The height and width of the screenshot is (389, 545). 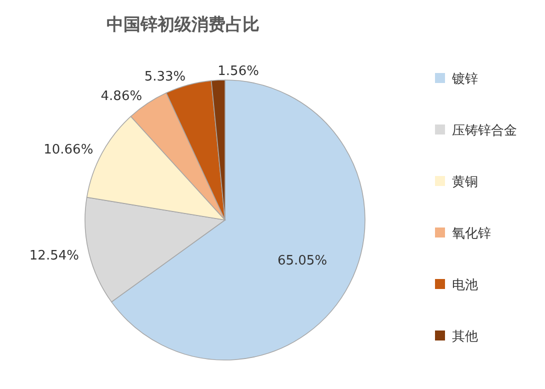 I want to click on data-label: 65.05%, so click(x=302, y=261).